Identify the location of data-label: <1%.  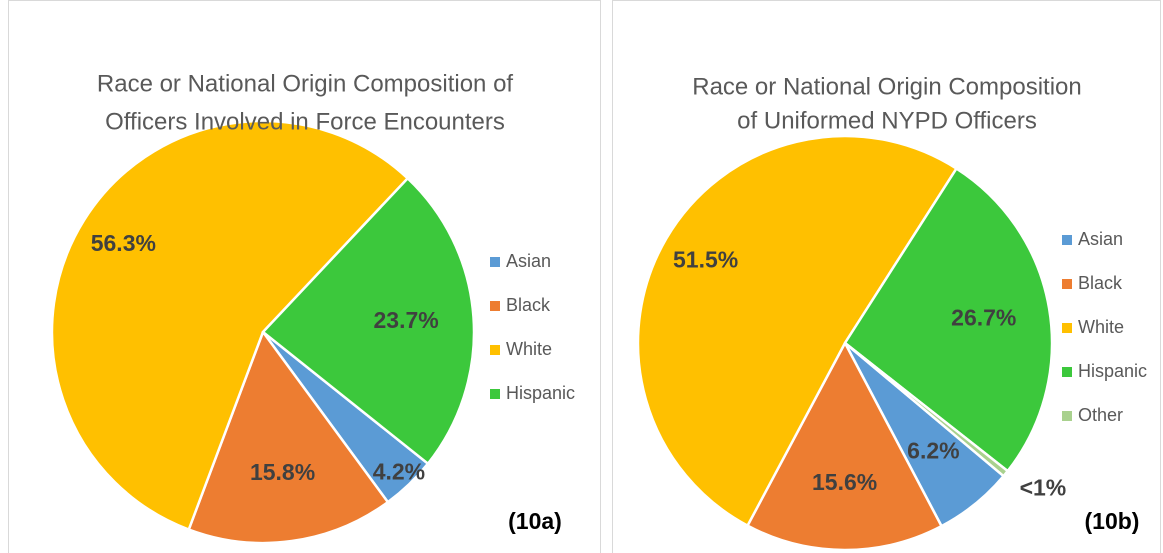
(1043, 487).